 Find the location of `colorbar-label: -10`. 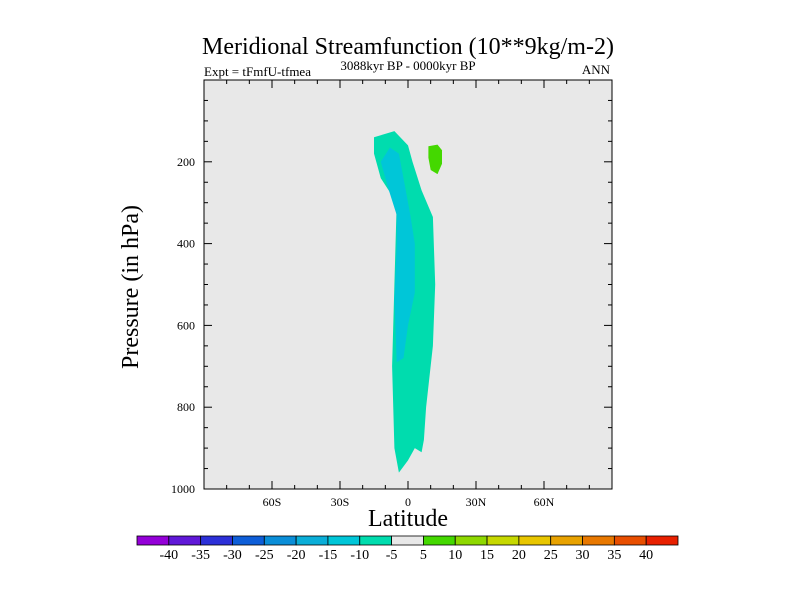

colorbar-label: -10 is located at coordinates (359, 555).